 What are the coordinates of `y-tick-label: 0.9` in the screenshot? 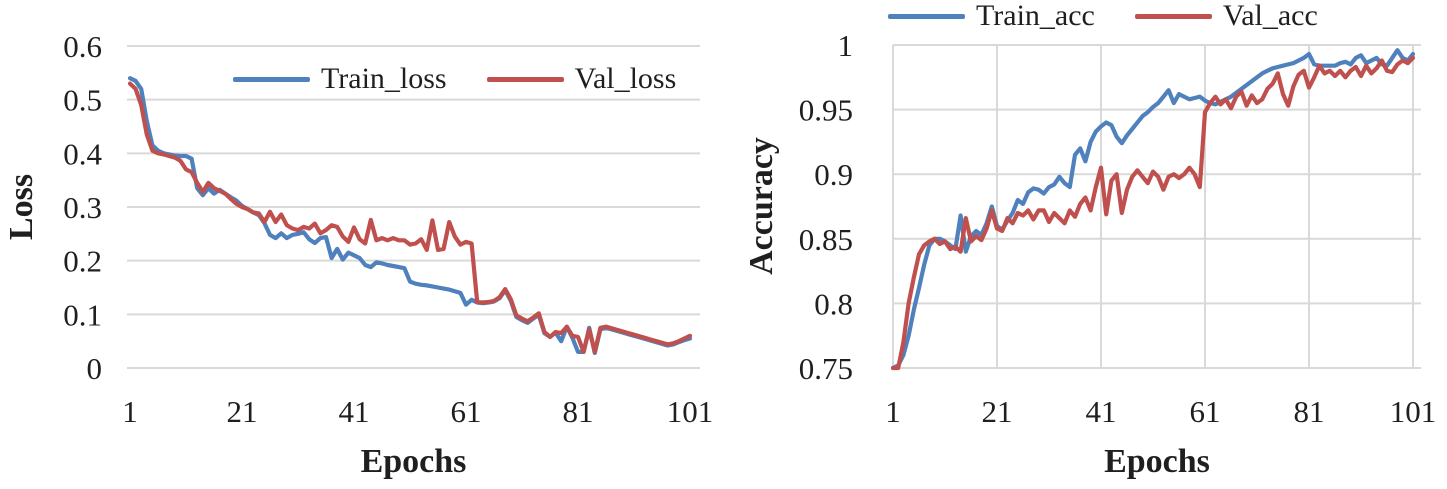 It's located at (833, 174).